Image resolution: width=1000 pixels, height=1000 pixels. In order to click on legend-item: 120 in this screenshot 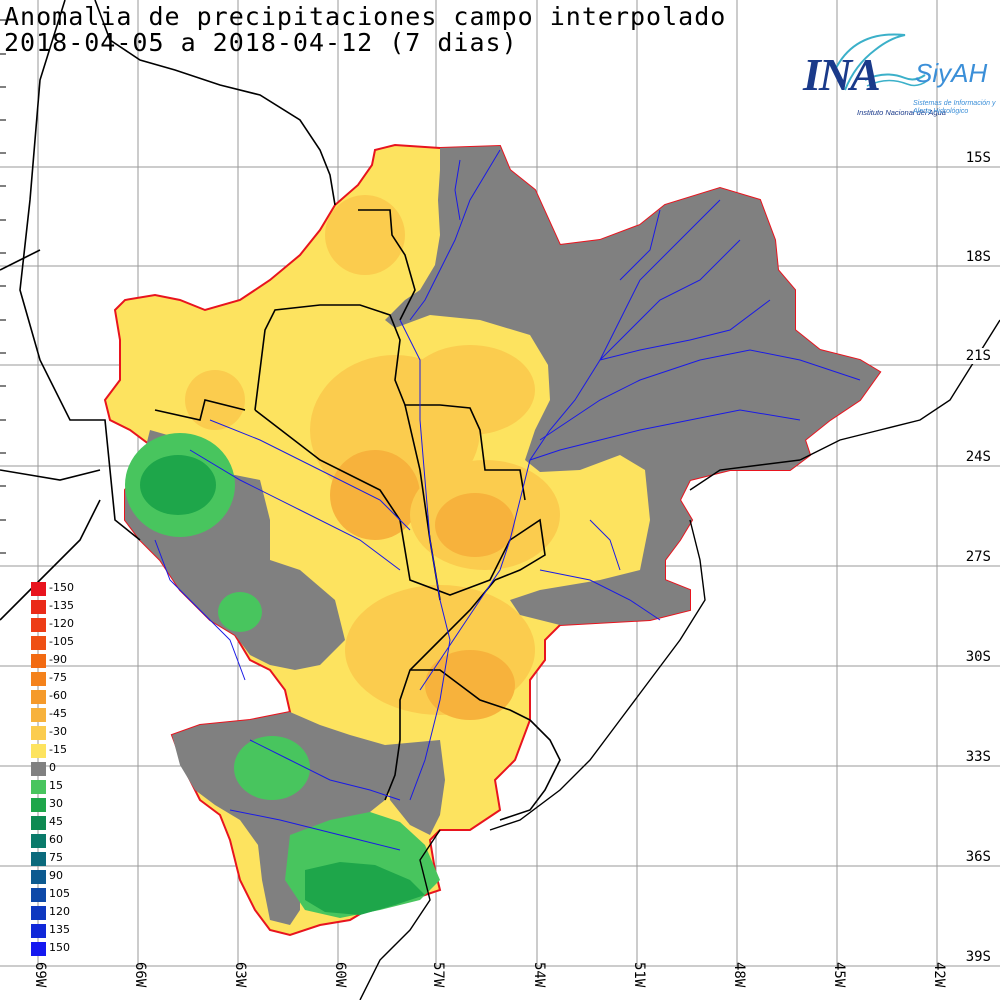, I will do `click(61, 913)`.